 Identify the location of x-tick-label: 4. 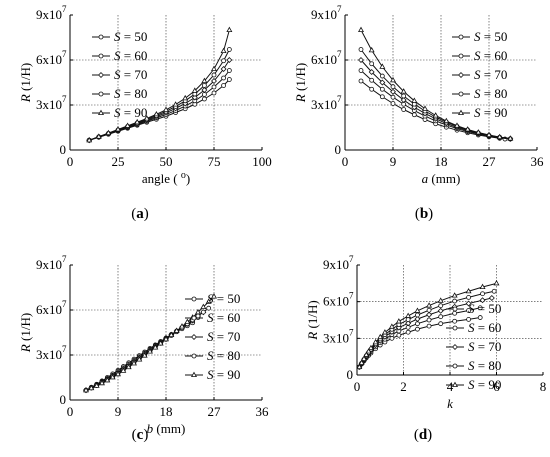
(450, 386).